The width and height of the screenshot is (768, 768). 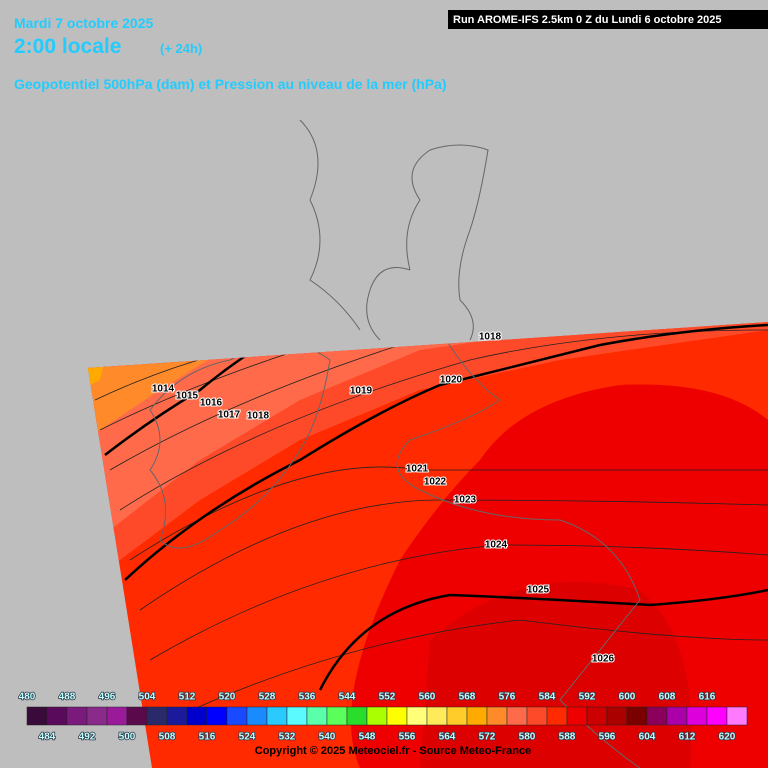 What do you see at coordinates (407, 737) in the screenshot?
I see `legend-label: 556` at bounding box center [407, 737].